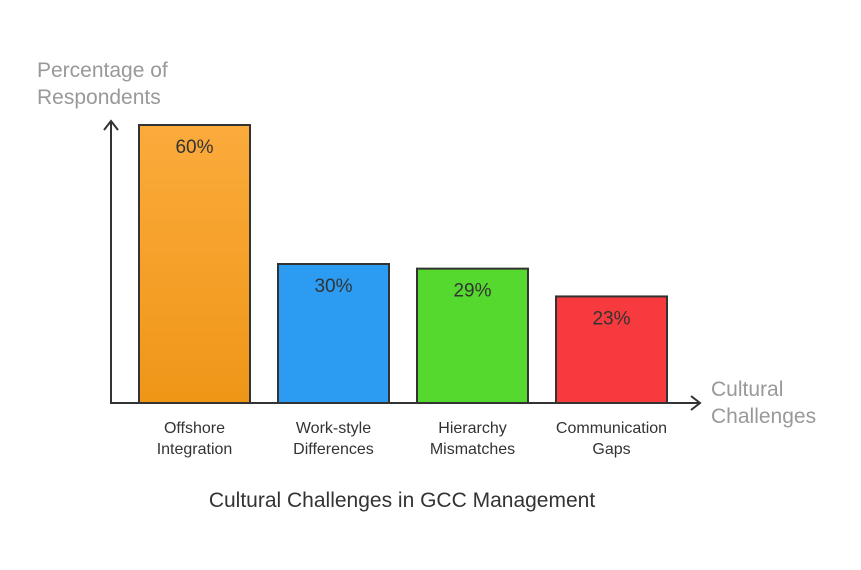 The image size is (861, 570). Describe the element at coordinates (111, 125) in the screenshot. I see `y-arrow` at that location.